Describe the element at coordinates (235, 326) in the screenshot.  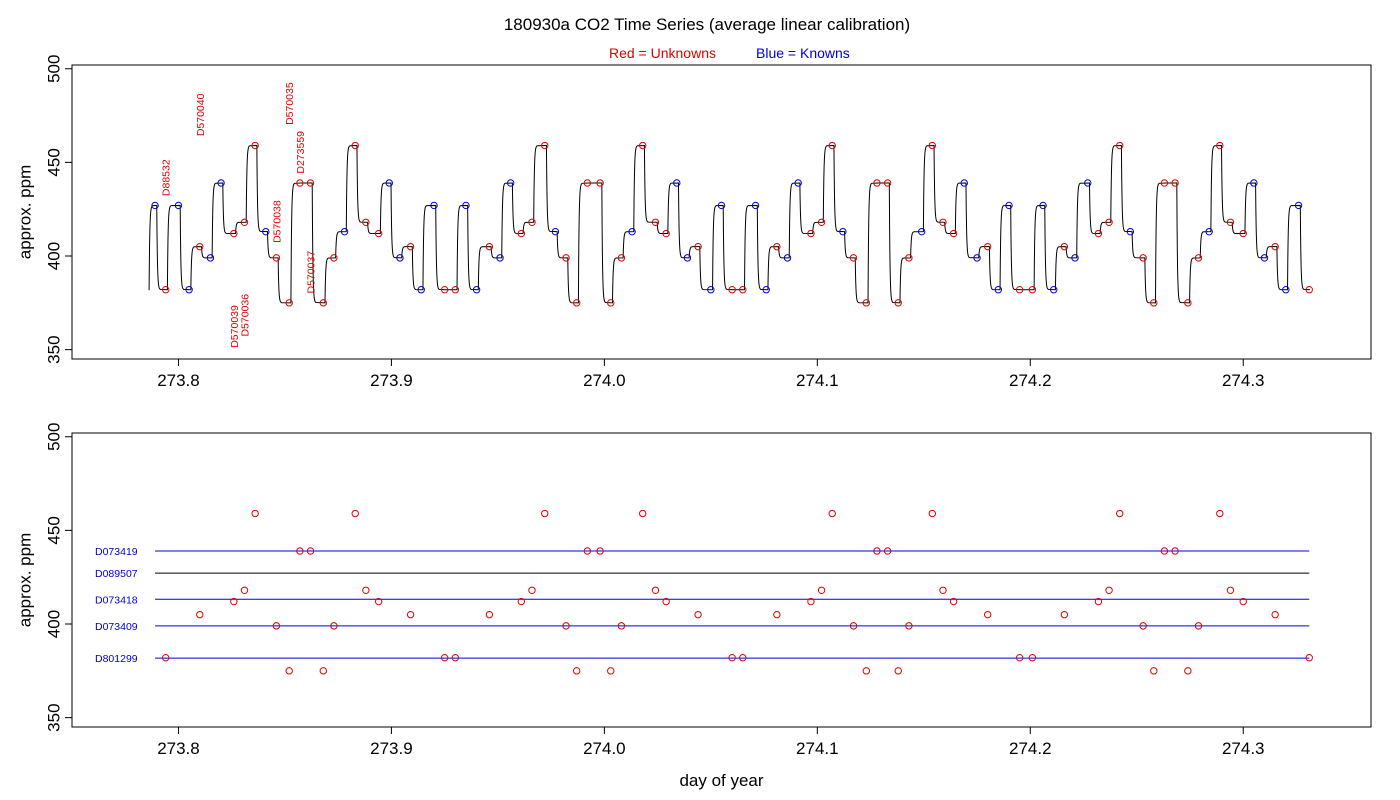
I see `sample-id-annotation: D570039` at that location.